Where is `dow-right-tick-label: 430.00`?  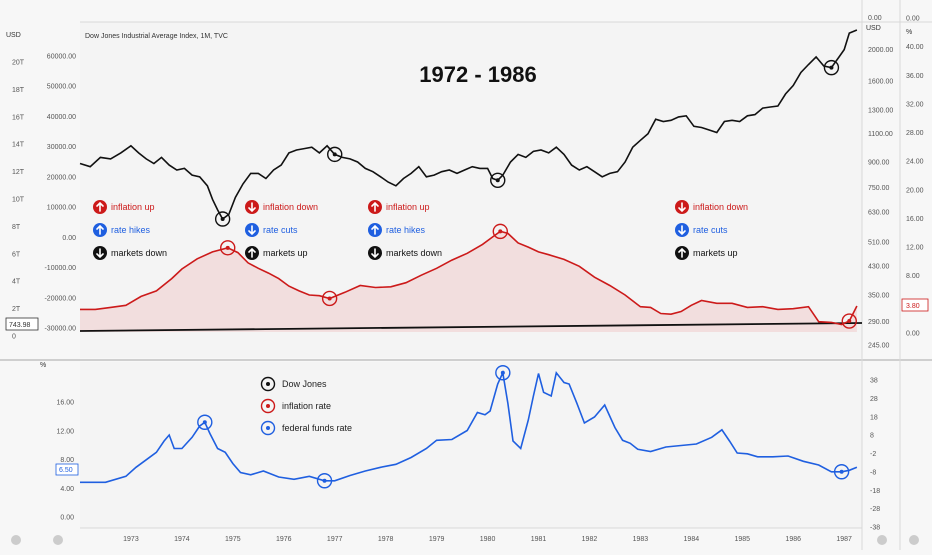
dow-right-tick-label: 430.00 is located at coordinates (879, 266).